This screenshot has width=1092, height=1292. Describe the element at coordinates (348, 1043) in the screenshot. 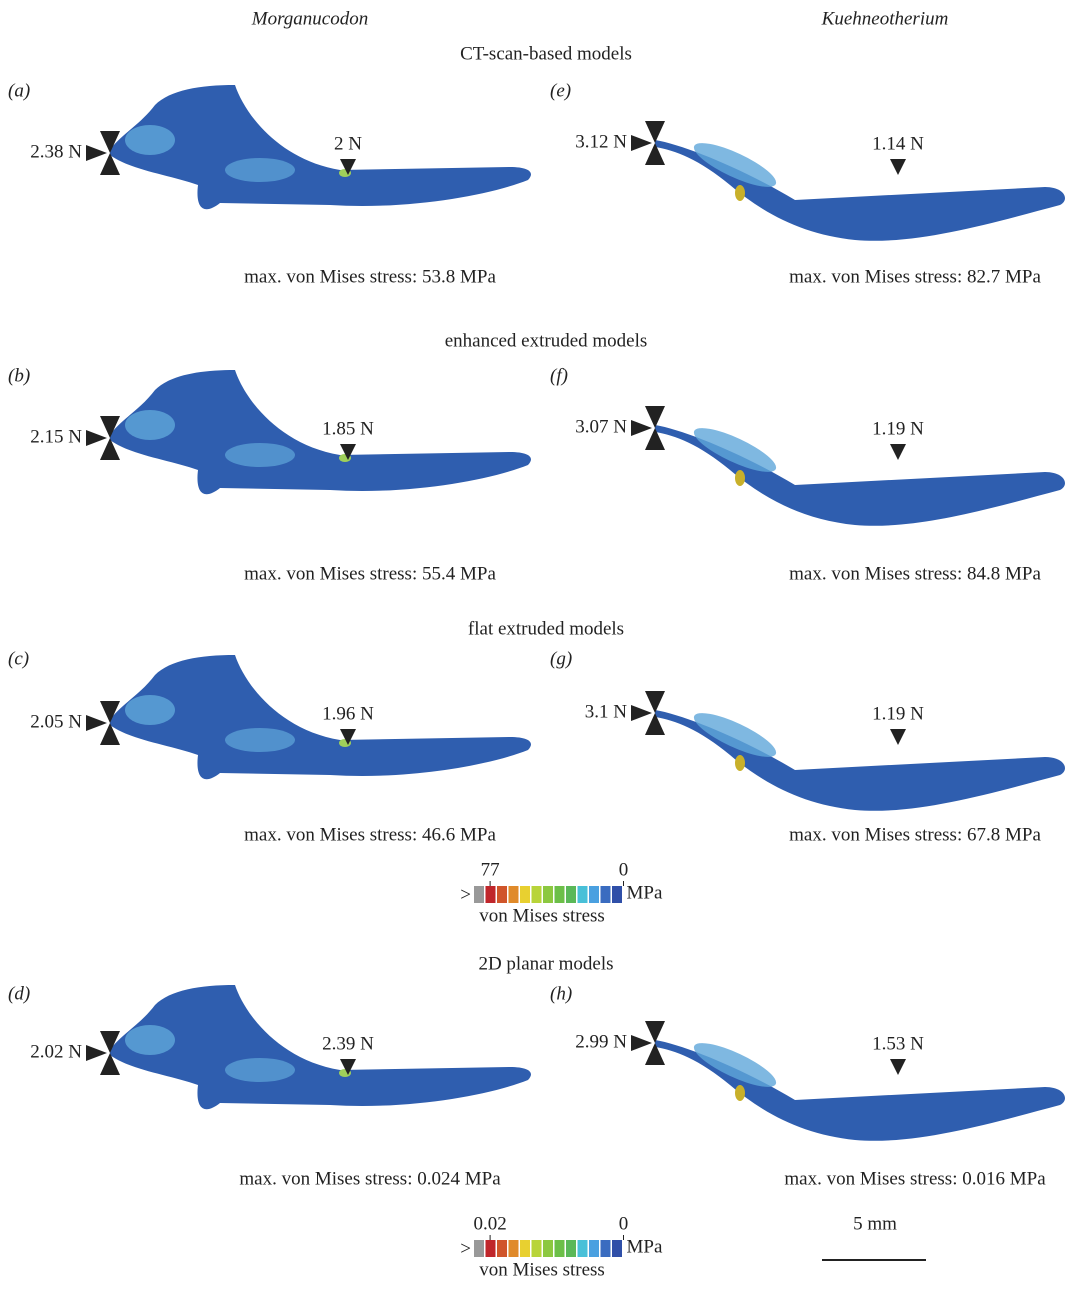

I see `bite-force: 2.39 N` at that location.